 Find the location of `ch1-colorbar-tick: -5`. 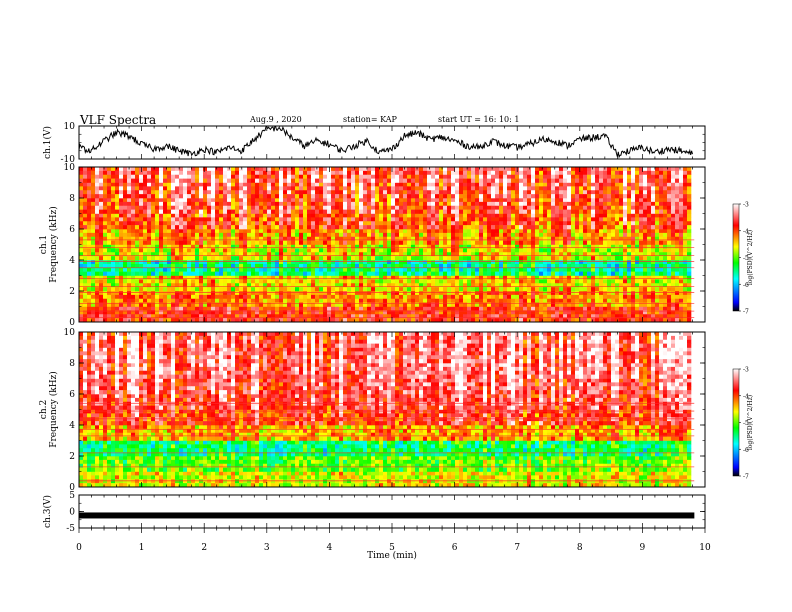

ch1-colorbar-tick: -5 is located at coordinates (746, 258).